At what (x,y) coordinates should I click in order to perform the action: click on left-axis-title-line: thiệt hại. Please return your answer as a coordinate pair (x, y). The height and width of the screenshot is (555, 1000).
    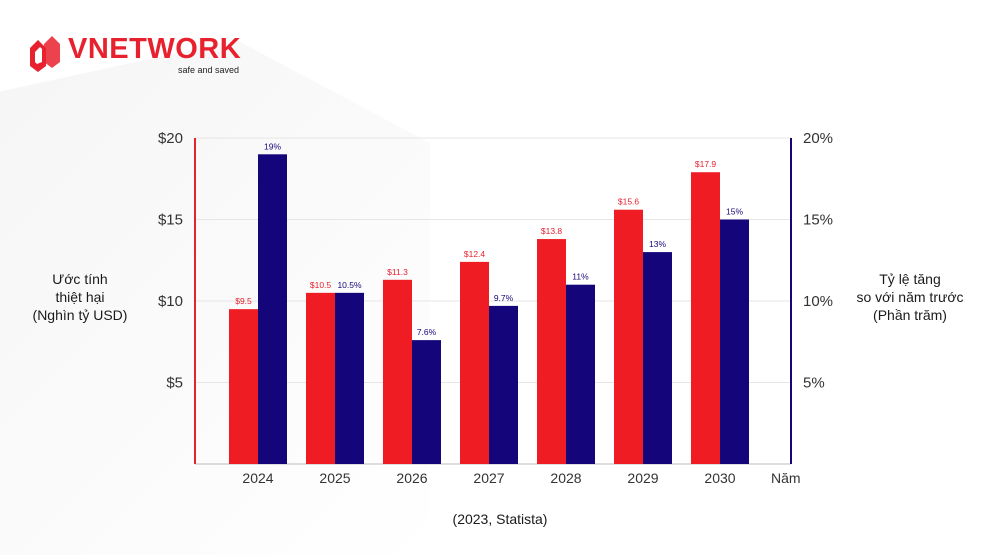
    Looking at the image, I should click on (80, 297).